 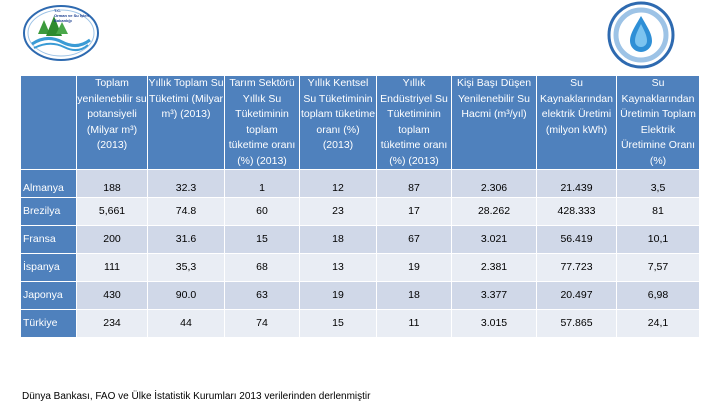 What do you see at coordinates (414, 211) in the screenshot?
I see `table-cell: 17` at bounding box center [414, 211].